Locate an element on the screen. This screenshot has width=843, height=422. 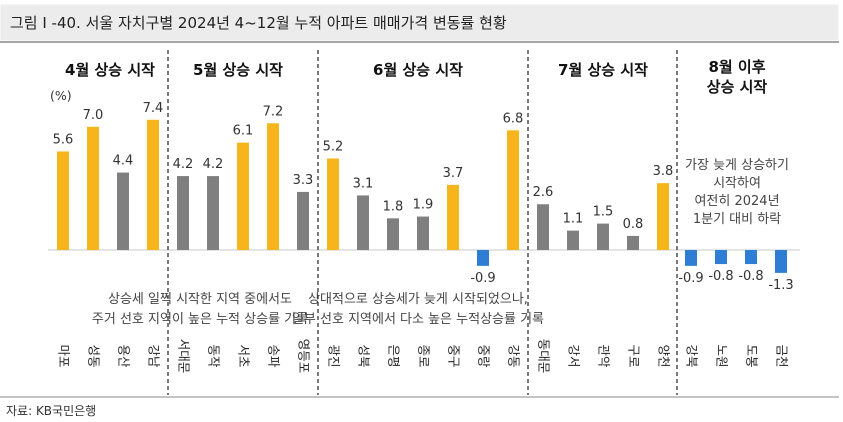
value-label-강서: 1.1 is located at coordinates (573, 219).